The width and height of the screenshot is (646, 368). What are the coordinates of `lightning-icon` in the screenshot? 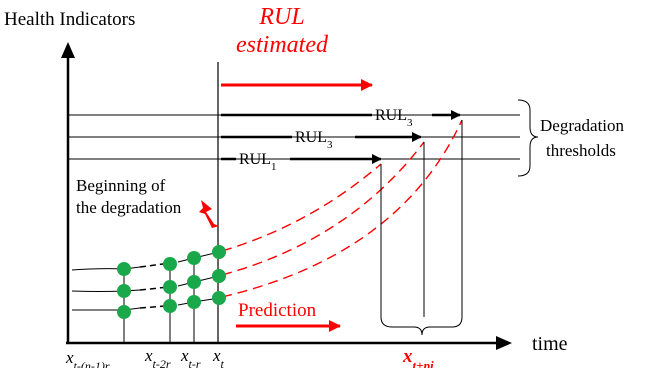 It's located at (209, 214).